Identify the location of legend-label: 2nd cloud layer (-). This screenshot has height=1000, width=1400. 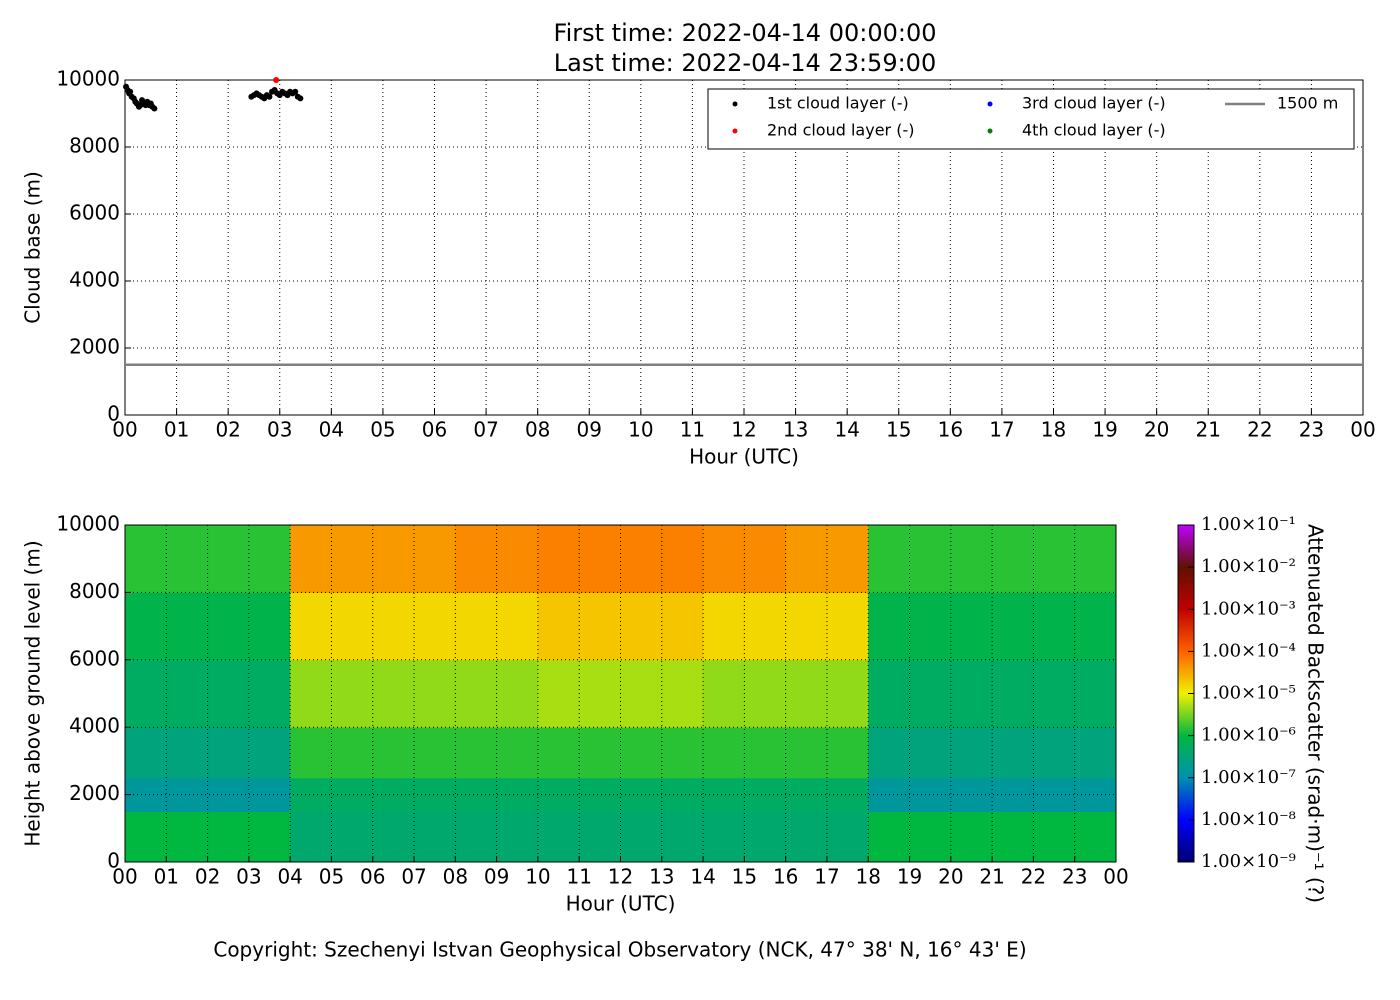
(840, 130).